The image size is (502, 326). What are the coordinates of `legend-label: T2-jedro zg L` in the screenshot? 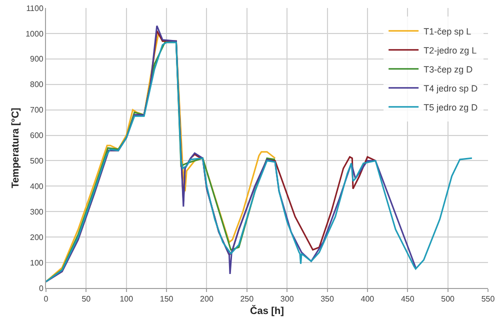 It's located at (450, 50).